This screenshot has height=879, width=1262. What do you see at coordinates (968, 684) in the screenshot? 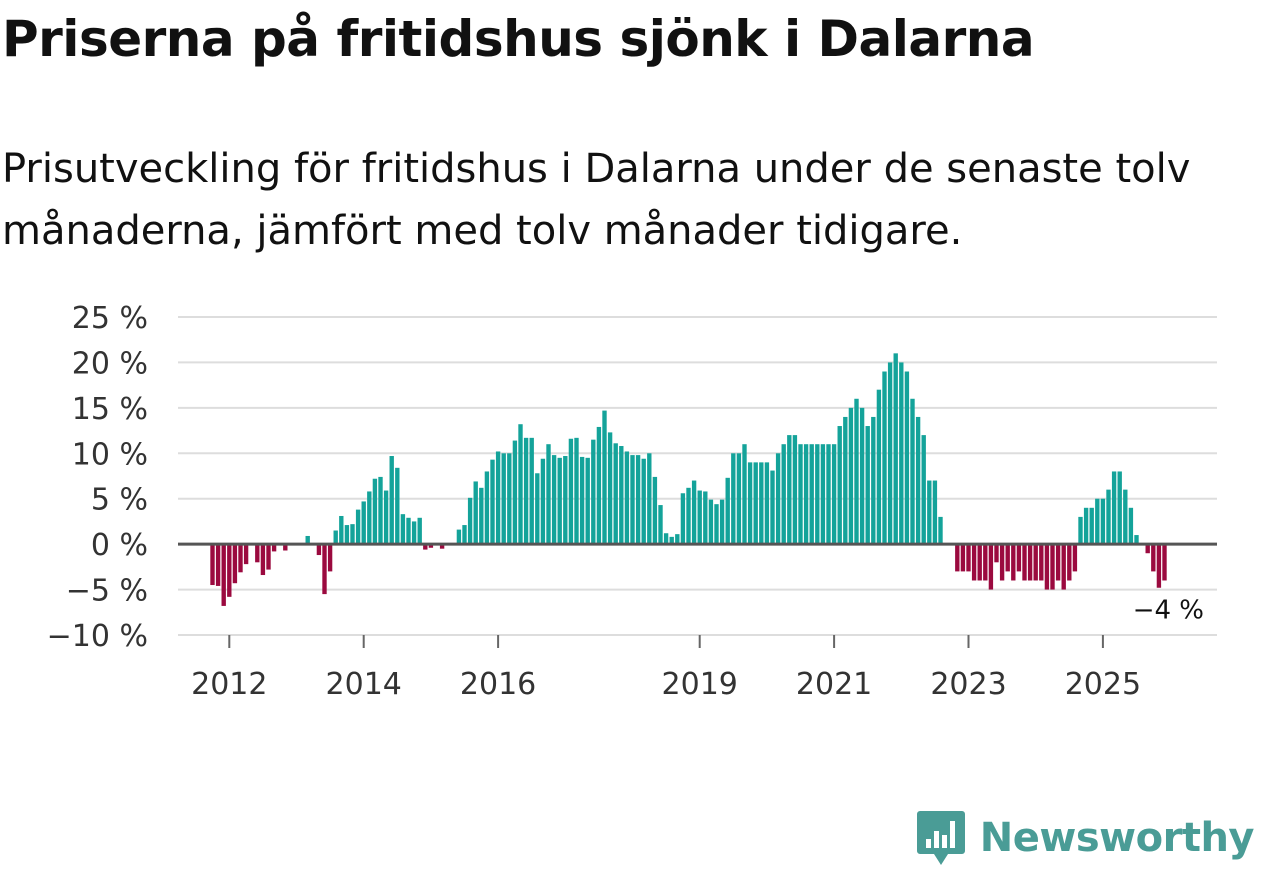
I see `x-tick-label: 2023` at bounding box center [968, 684].